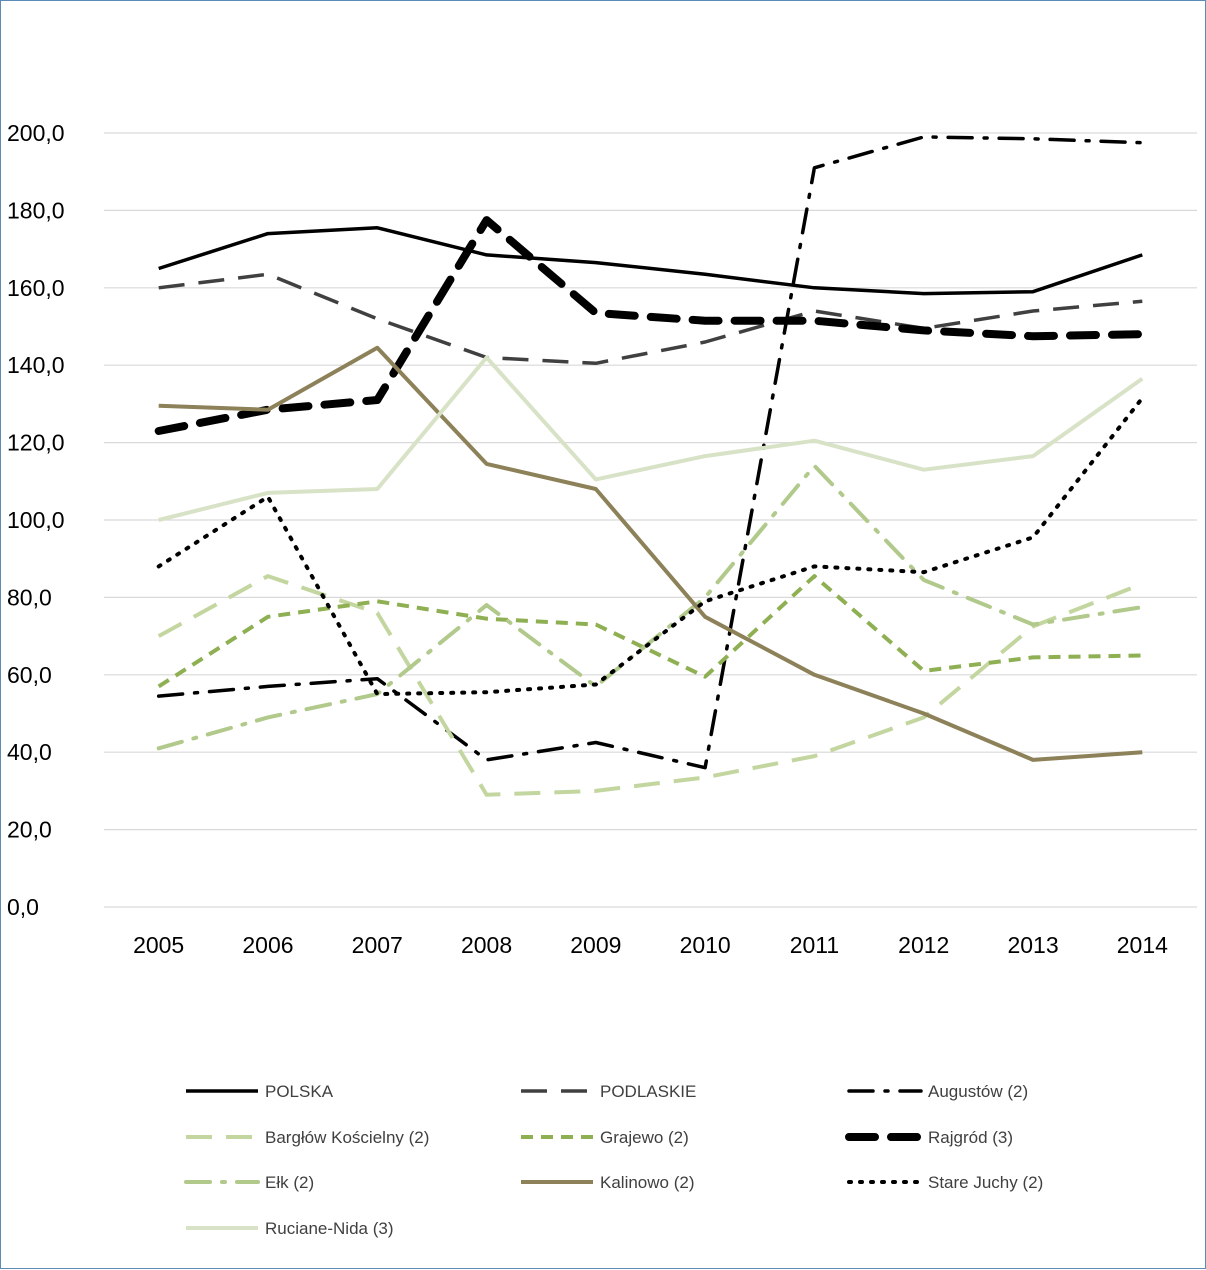  What do you see at coordinates (36, 365) in the screenshot?
I see `y-tick-label: 140,0` at bounding box center [36, 365].